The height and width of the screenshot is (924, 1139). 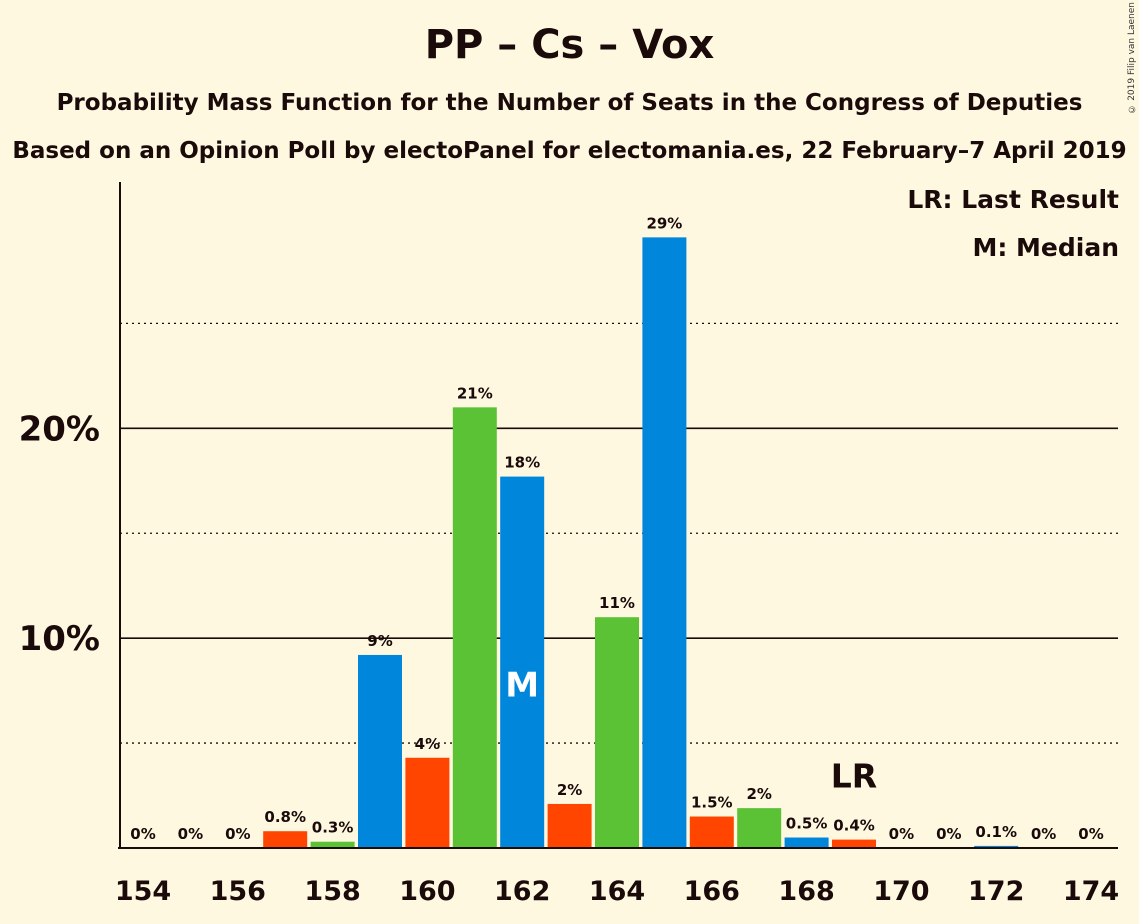 I want to click on x-tick-label-160: 160, so click(x=427, y=891).